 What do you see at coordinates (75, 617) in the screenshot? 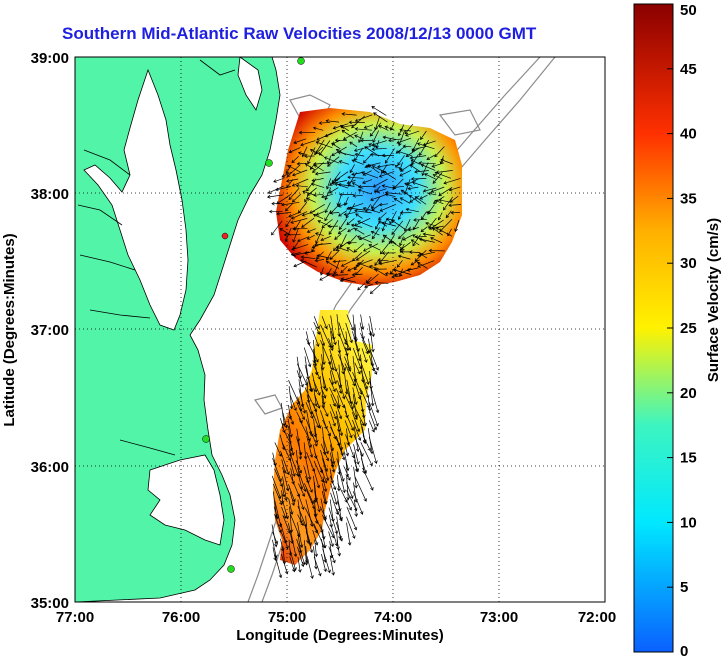
I see `x-tick-label: 77:00` at bounding box center [75, 617].